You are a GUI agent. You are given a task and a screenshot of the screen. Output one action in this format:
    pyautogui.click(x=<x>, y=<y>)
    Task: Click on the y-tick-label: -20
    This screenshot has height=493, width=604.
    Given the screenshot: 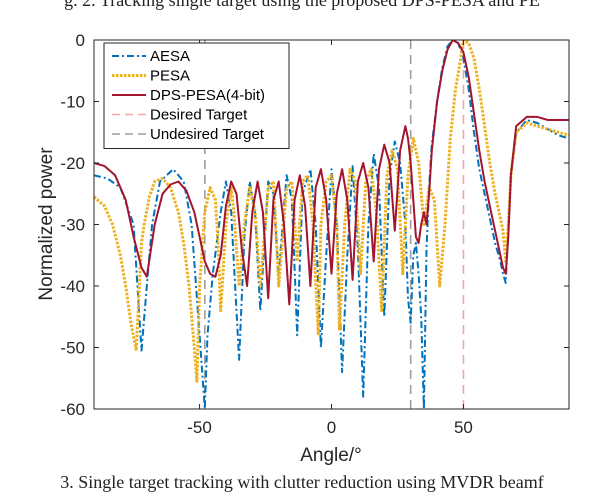 What is the action you would take?
    pyautogui.click(x=72, y=163)
    